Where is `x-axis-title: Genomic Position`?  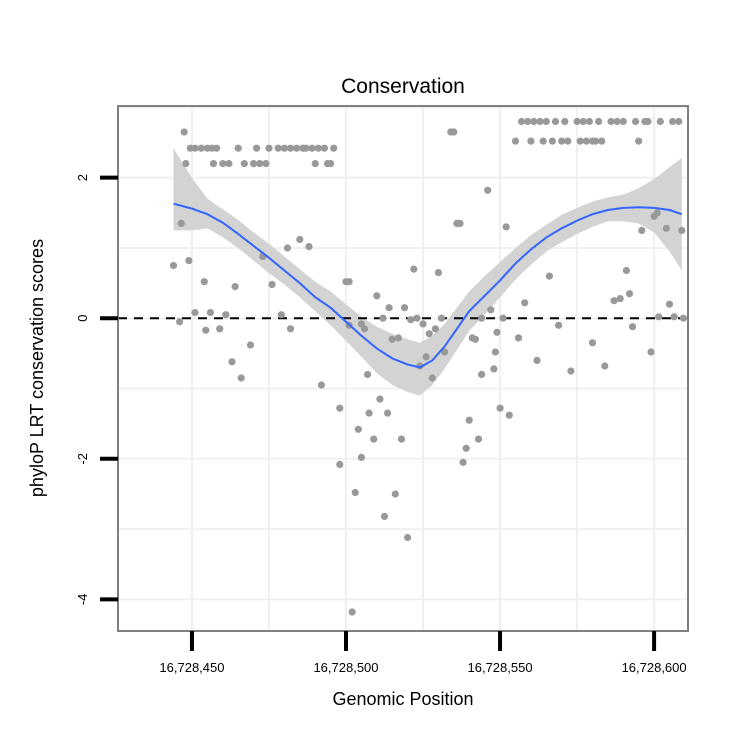
x-axis-title: Genomic Position is located at coordinates (402, 699).